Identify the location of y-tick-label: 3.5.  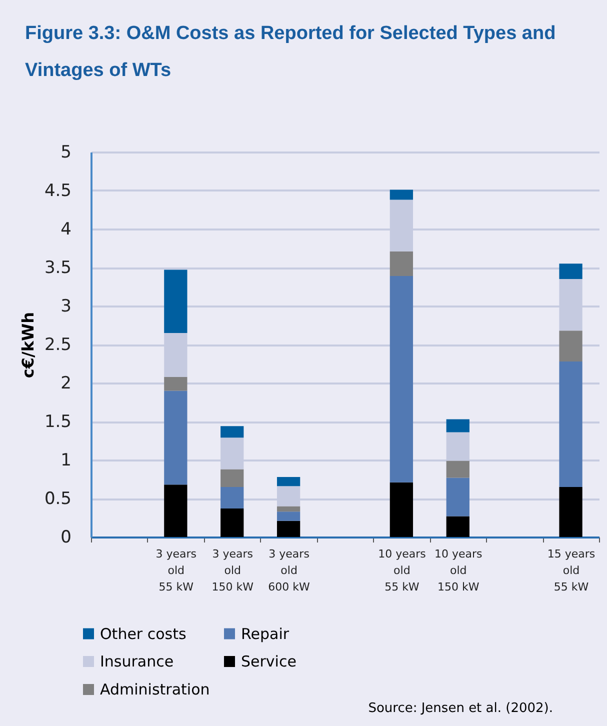
(58, 268).